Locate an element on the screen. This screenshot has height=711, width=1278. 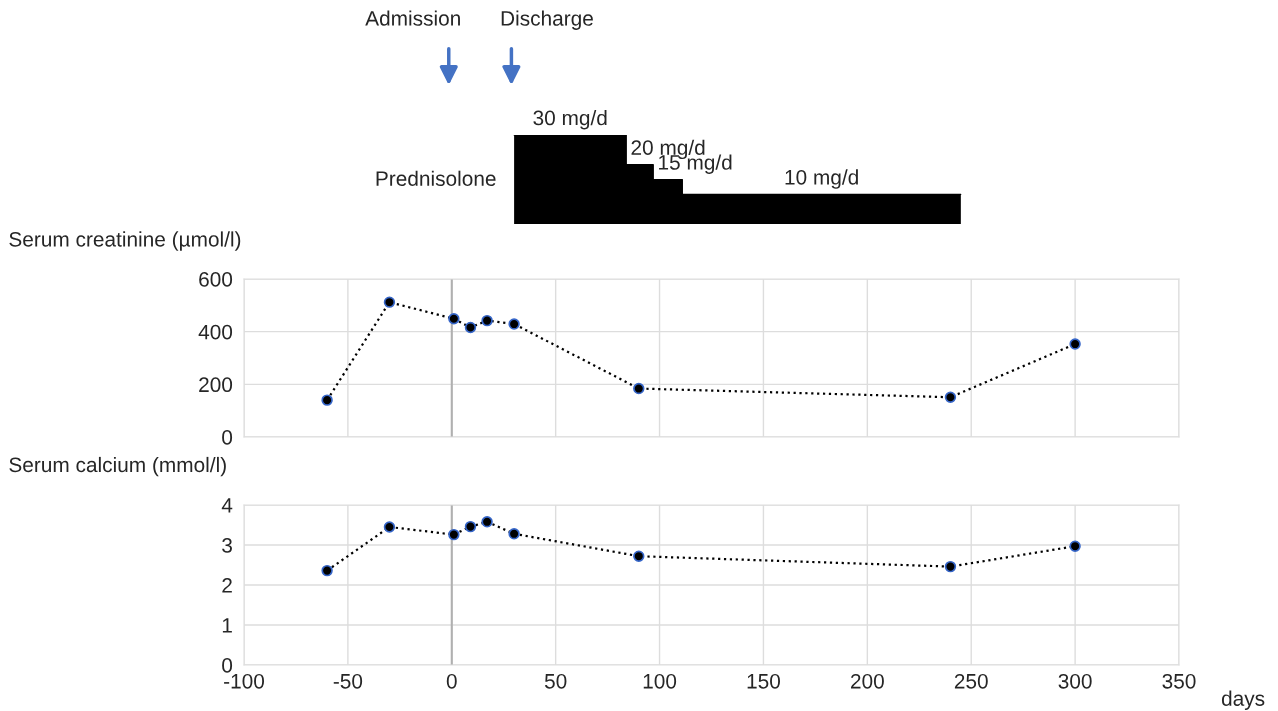
y-tick-label: 200 is located at coordinates (216, 385).